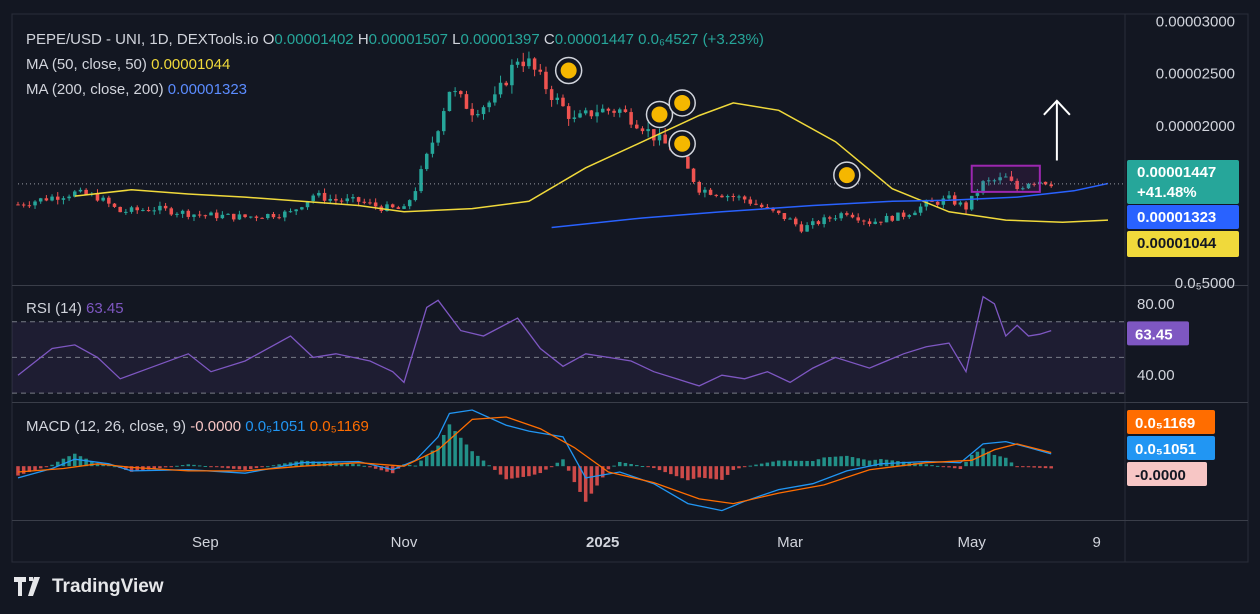 The image size is (1260, 614). Describe the element at coordinates (1177, 243) in the screenshot. I see `ma50-badge-text: 0.00001044` at that location.